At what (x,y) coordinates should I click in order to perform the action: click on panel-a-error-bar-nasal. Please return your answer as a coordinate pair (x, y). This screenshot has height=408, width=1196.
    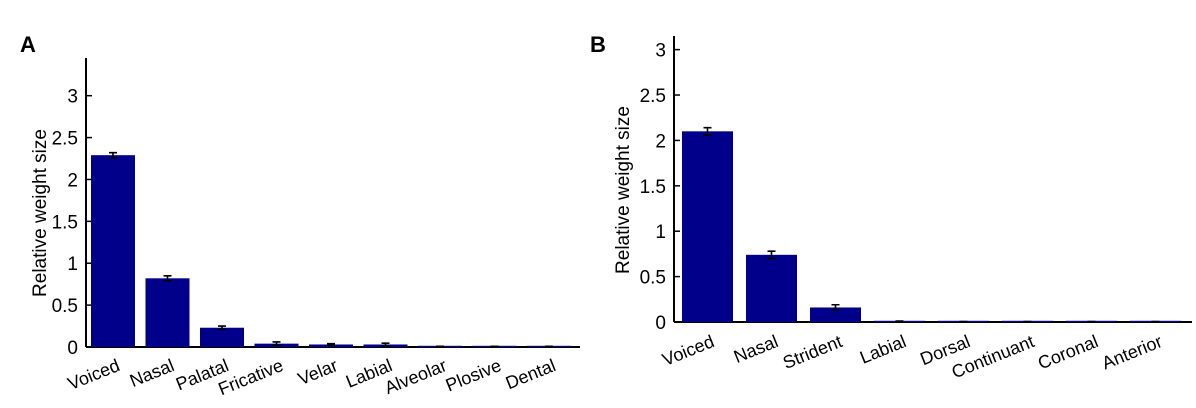
    Looking at the image, I should click on (167, 278).